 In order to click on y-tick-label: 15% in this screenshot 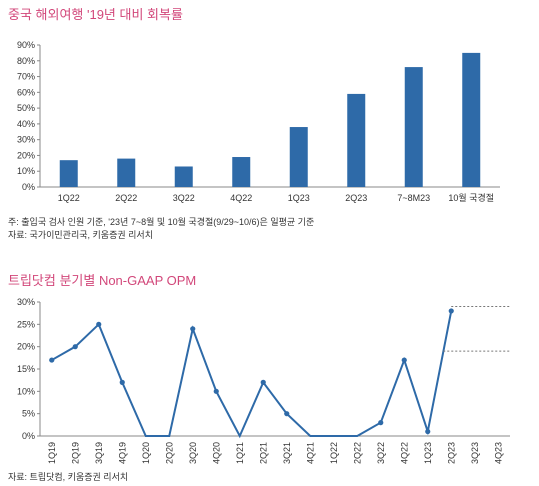, I will do `click(26, 369)`.